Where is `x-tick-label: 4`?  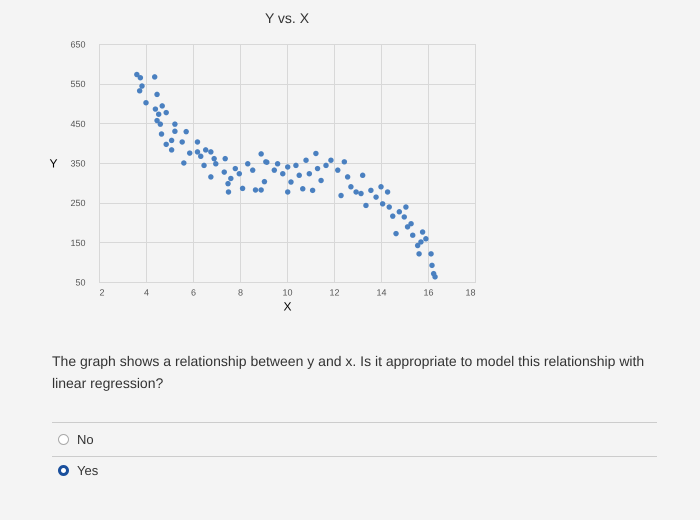
x-tick-label: 4 is located at coordinates (147, 293).